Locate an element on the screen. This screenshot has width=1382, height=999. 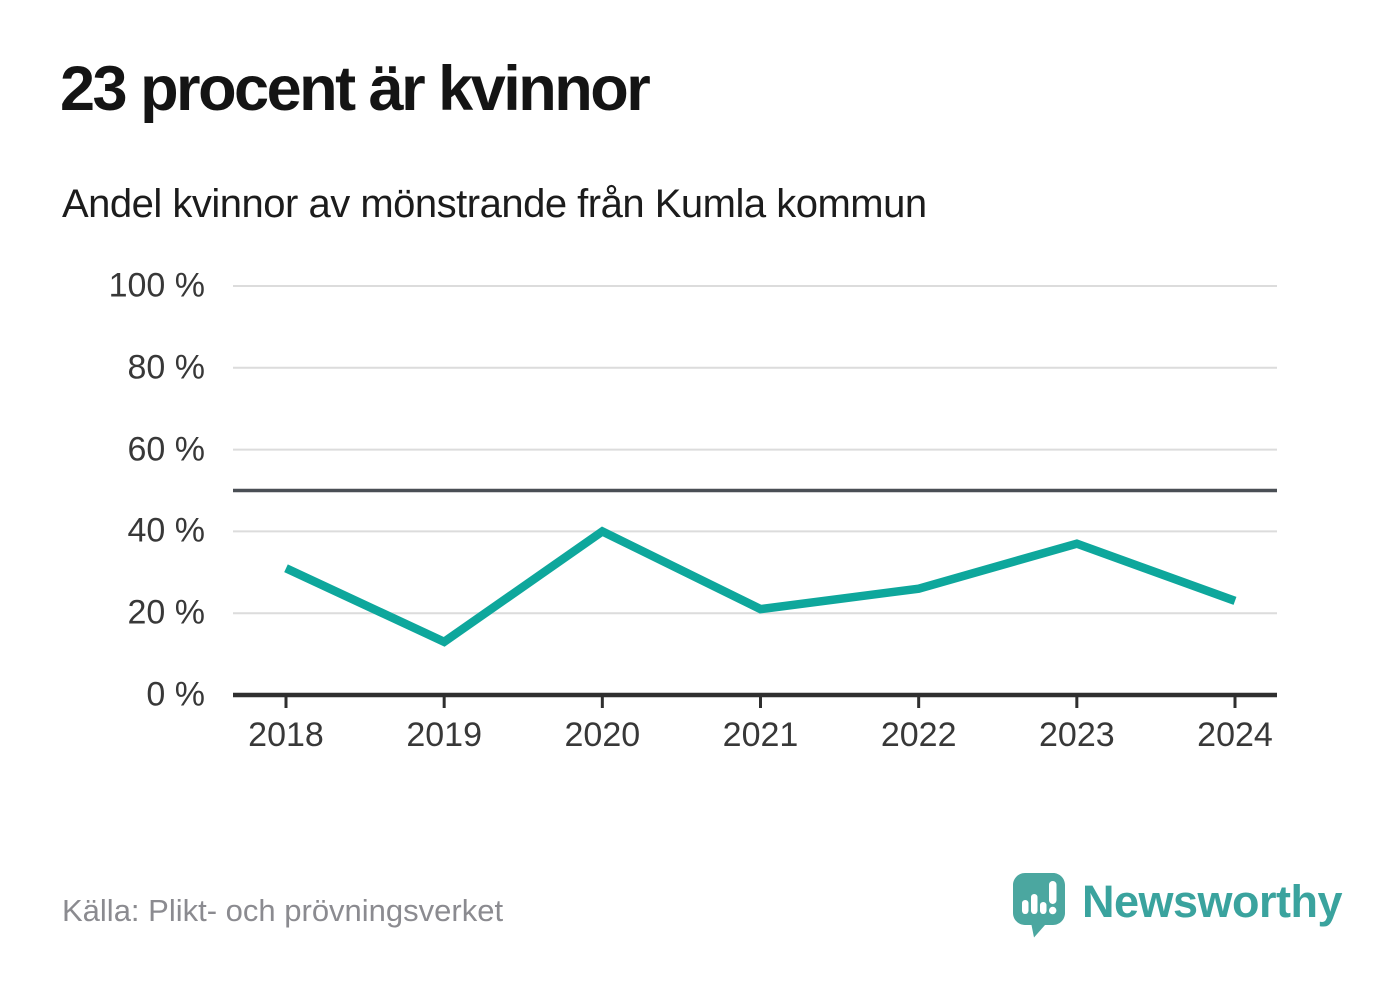
x-axis-tick-label: 2023 is located at coordinates (1077, 735).